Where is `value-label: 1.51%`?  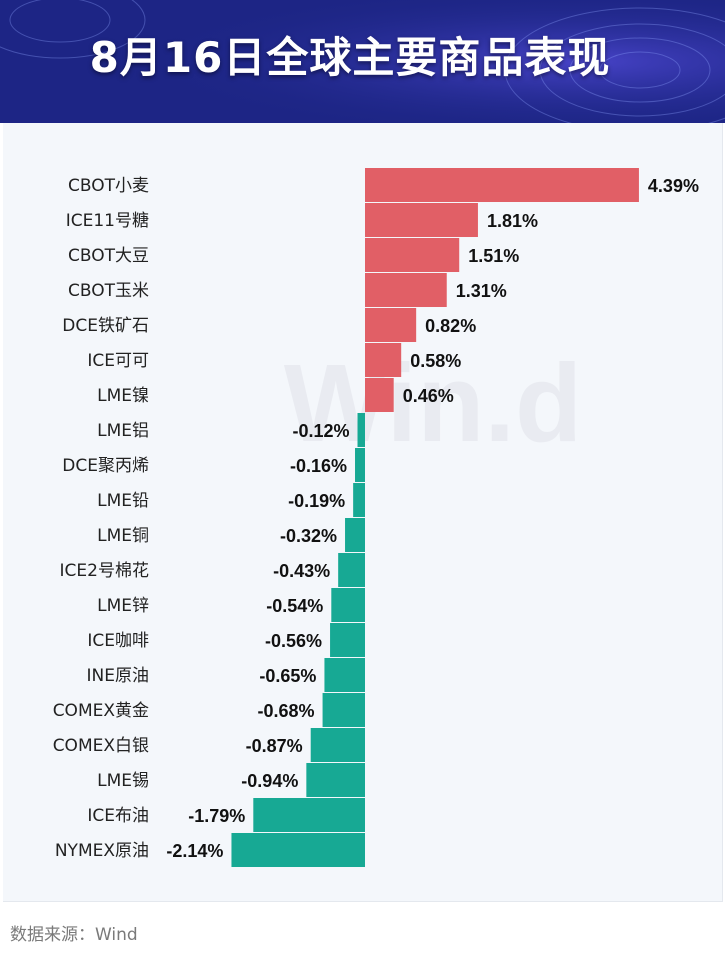 value-label: 1.51% is located at coordinates (493, 256).